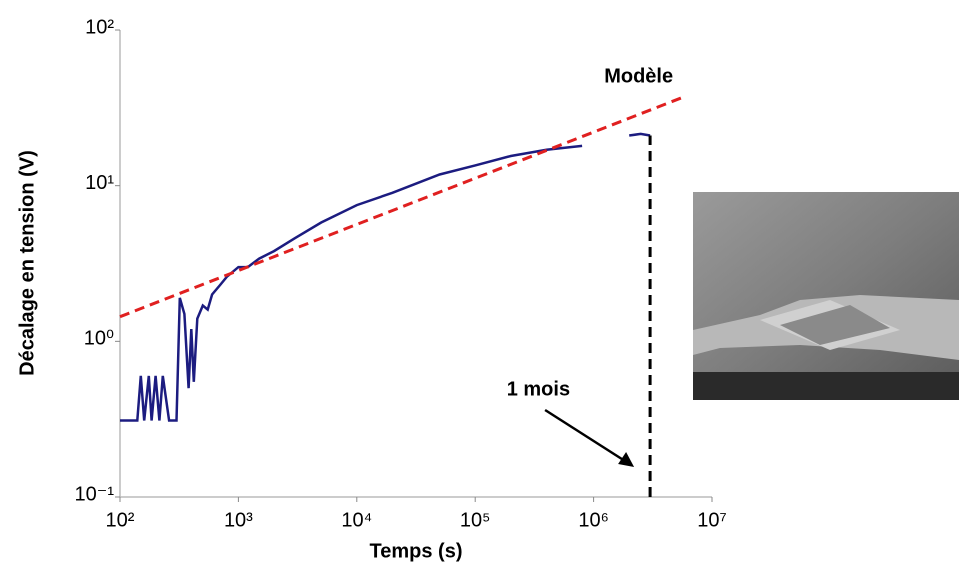  What do you see at coordinates (99, 183) in the screenshot?
I see `y-tick-label: 10¹` at bounding box center [99, 183].